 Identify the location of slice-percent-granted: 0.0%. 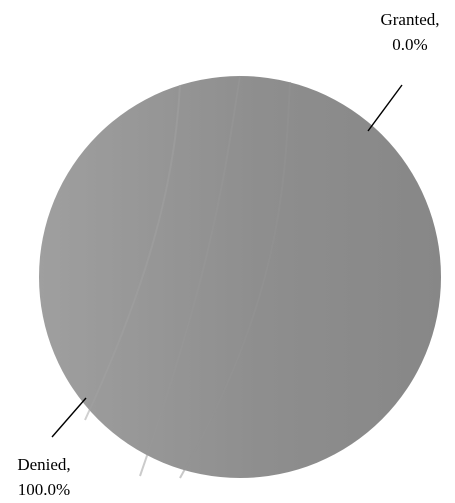
(409, 44).